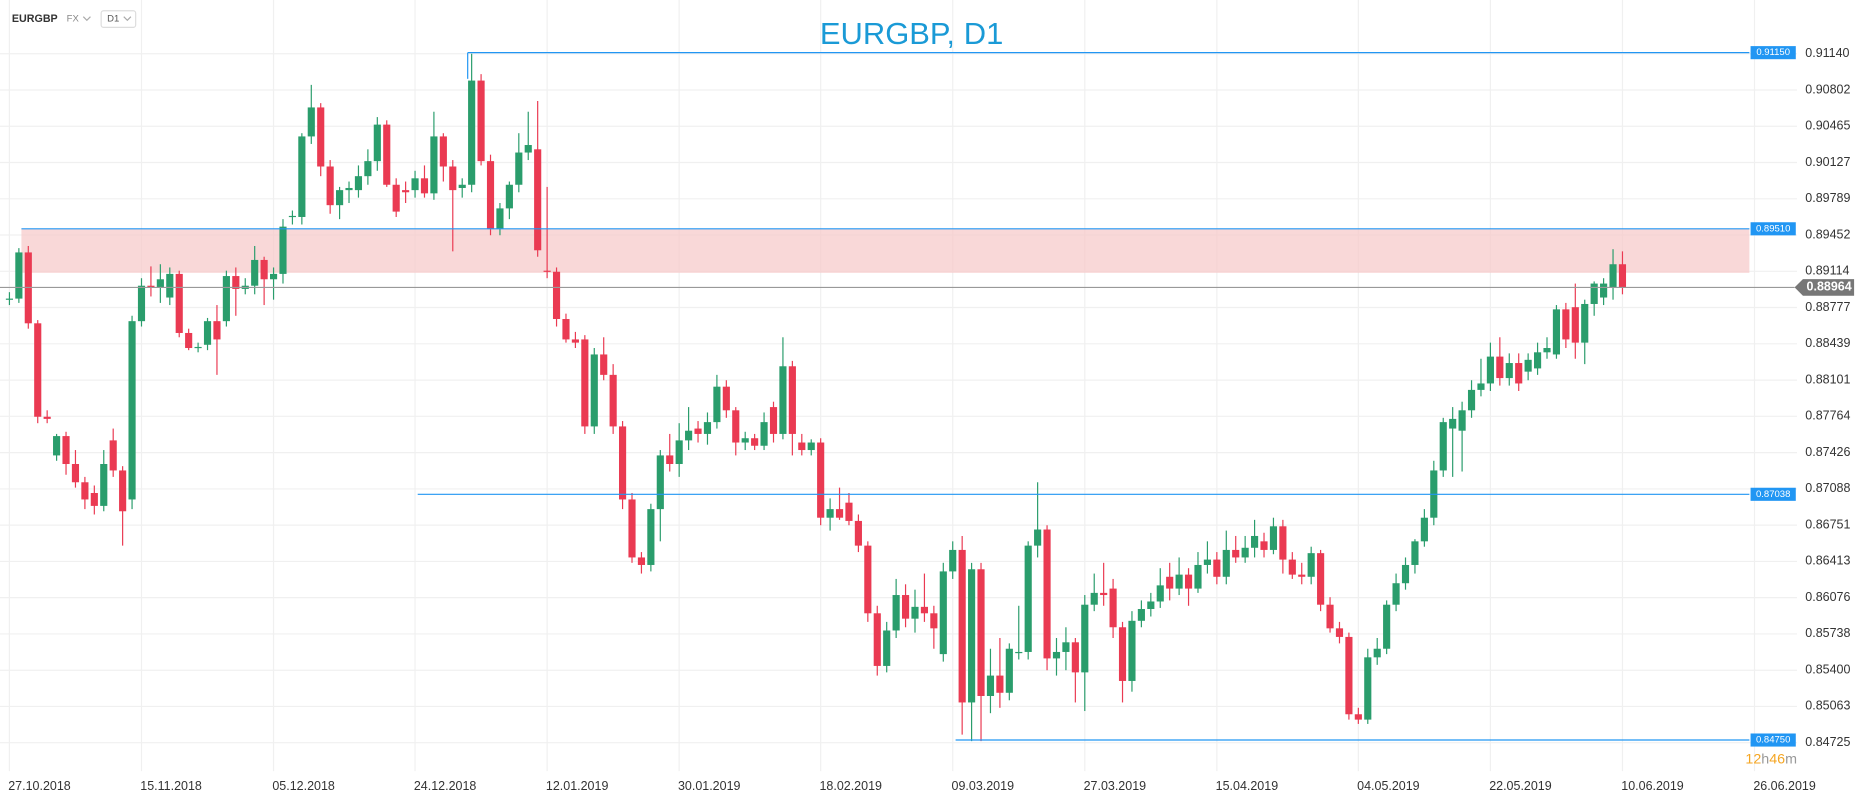  I want to click on y-tick-label: 0.87764, so click(1827, 416).